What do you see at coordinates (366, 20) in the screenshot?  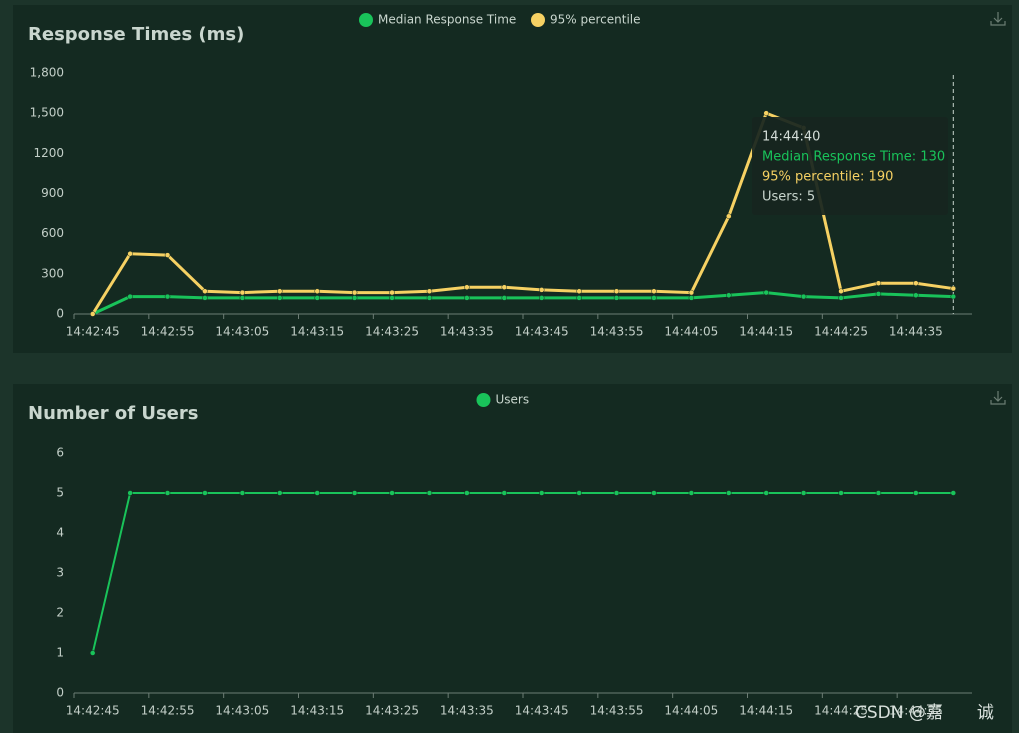 I see `legend-marker` at bounding box center [366, 20].